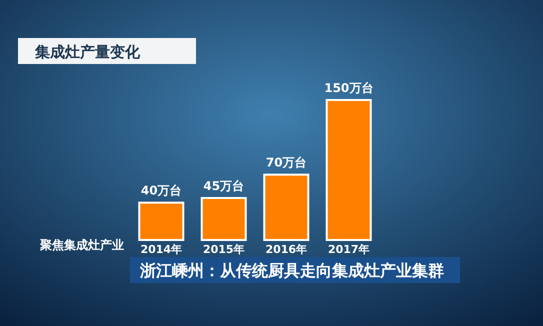 The height and width of the screenshot is (326, 543). What do you see at coordinates (223, 249) in the screenshot?
I see `x-tick-label: 2015年` at bounding box center [223, 249].